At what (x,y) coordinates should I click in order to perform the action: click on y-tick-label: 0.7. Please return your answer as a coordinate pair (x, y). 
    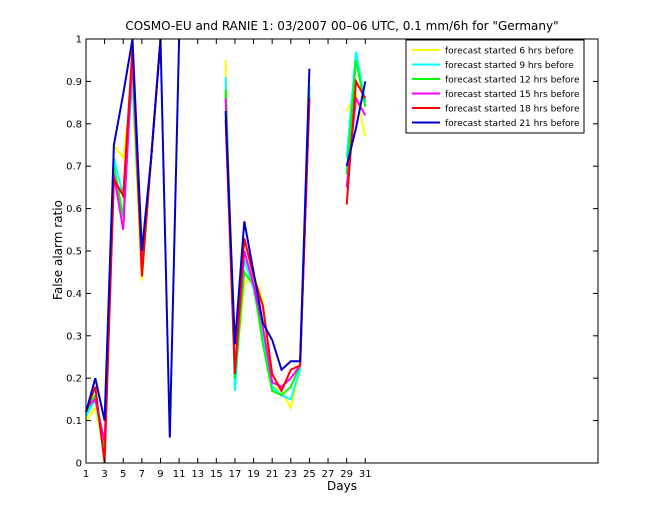
    Looking at the image, I should click on (74, 167).